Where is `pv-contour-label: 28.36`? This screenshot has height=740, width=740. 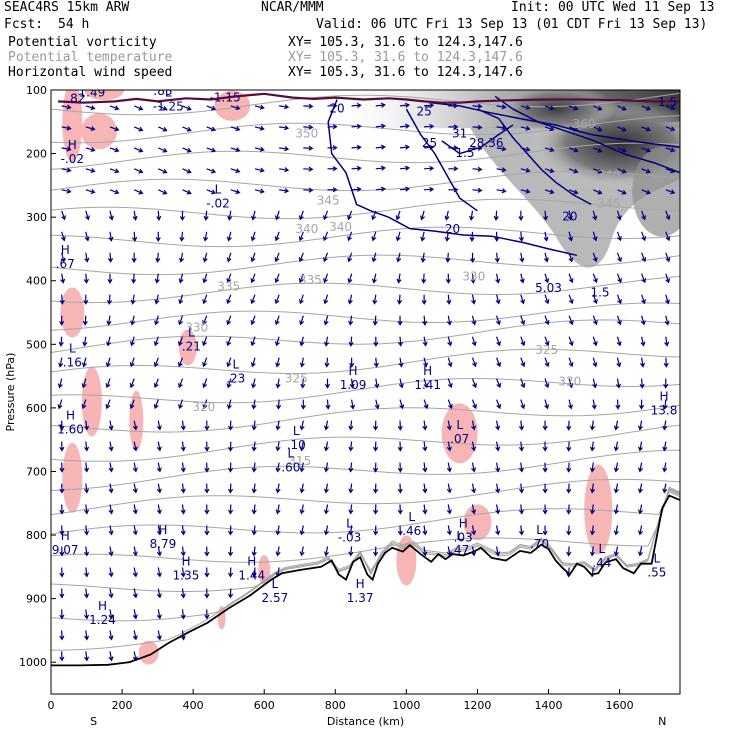 pv-contour-label: 28.36 is located at coordinates (486, 143).